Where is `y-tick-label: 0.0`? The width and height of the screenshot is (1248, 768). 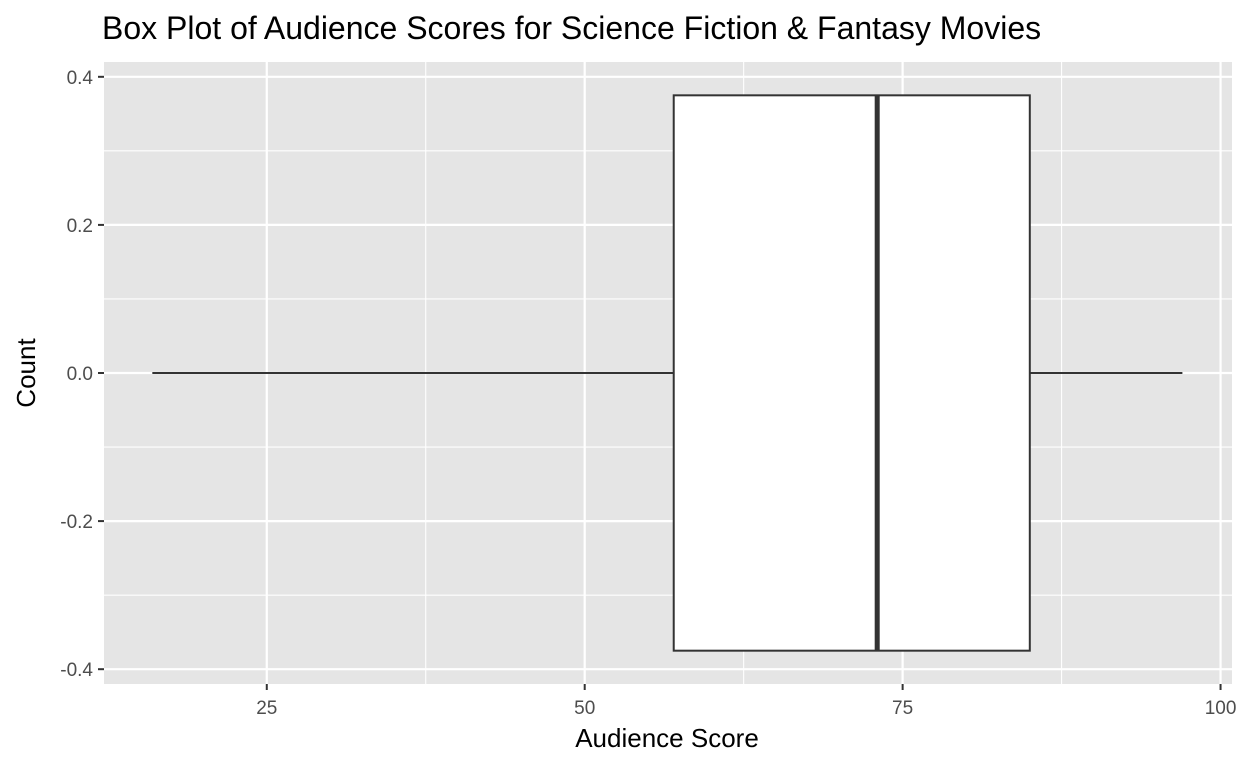 y-tick-label: 0.0 is located at coordinates (80, 374).